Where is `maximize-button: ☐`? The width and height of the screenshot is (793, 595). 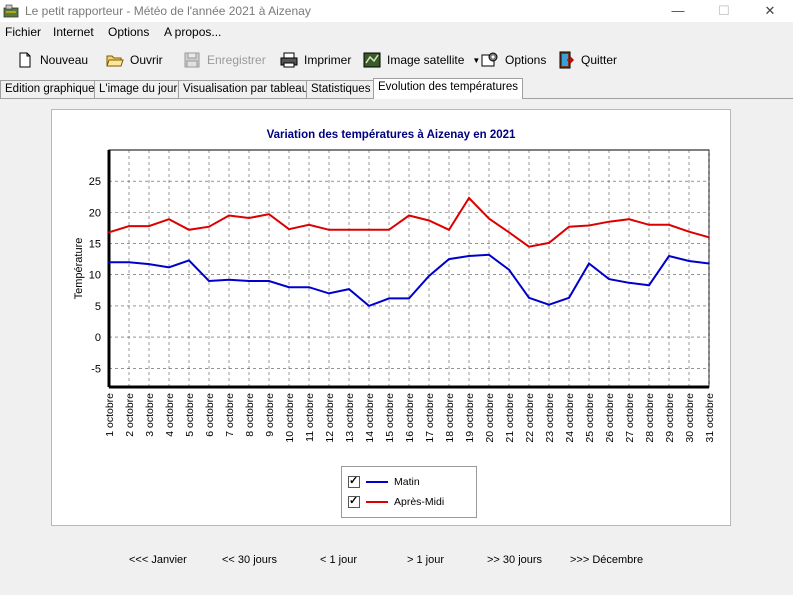 maximize-button: ☐ is located at coordinates (724, 10).